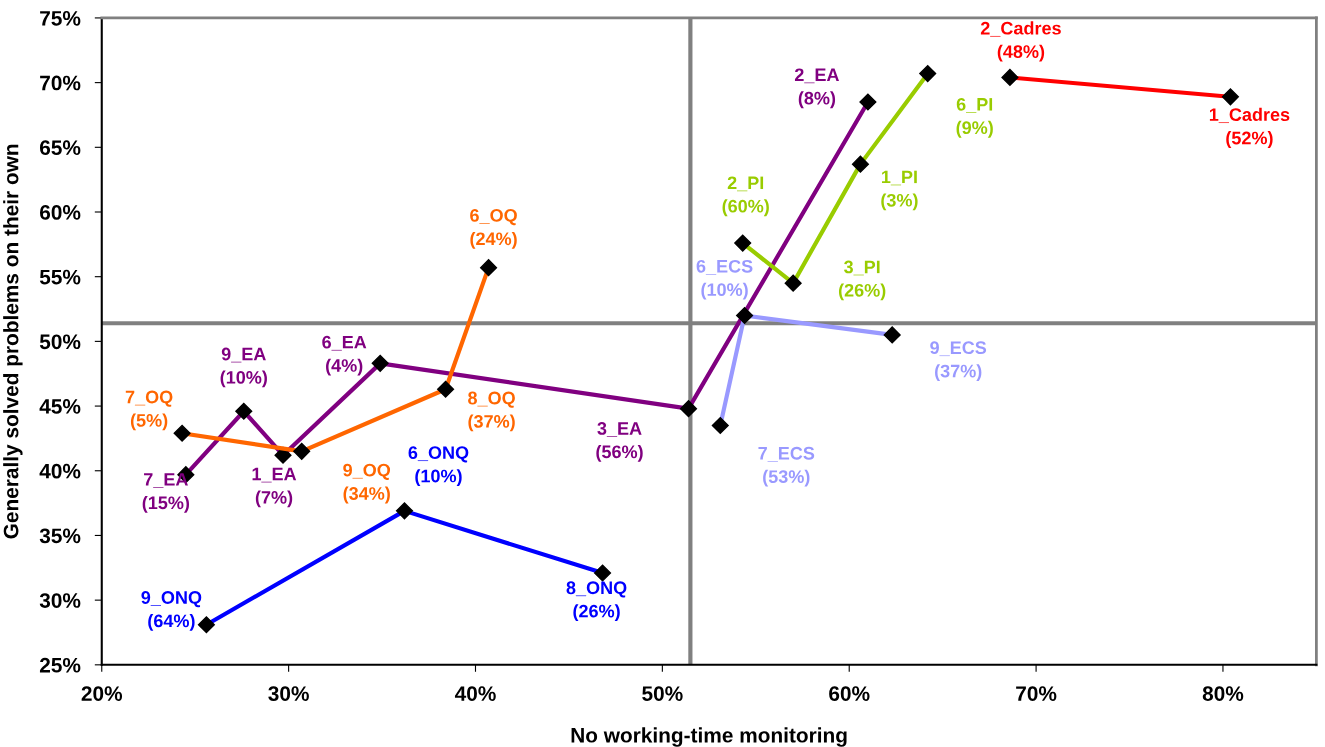 This screenshot has width=1325, height=747. I want to click on y-tick-label: 50%, so click(60, 342).